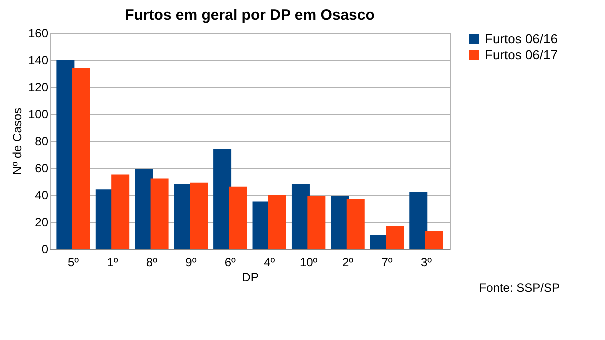  I want to click on x-tick-label: 10º, so click(309, 263).